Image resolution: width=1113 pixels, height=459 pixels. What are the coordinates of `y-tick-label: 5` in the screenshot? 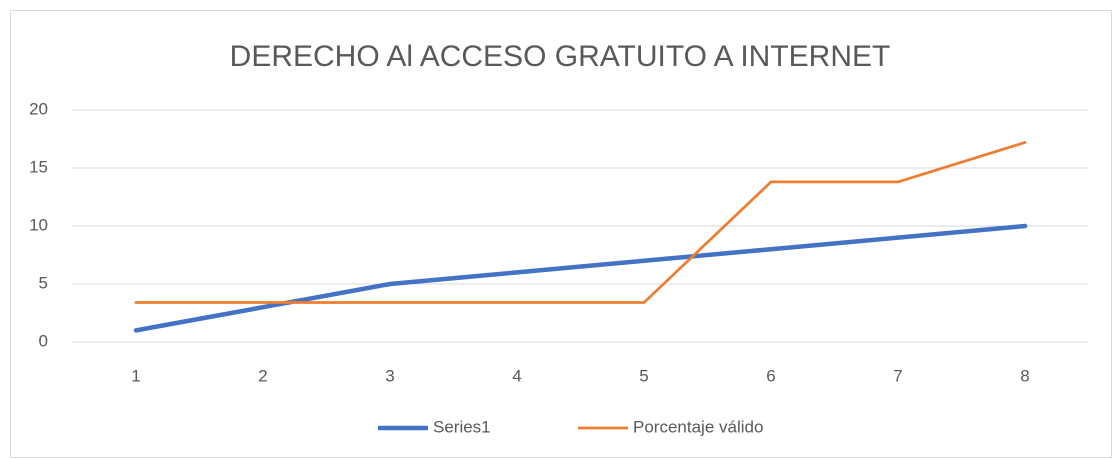 It's located at (43, 282).